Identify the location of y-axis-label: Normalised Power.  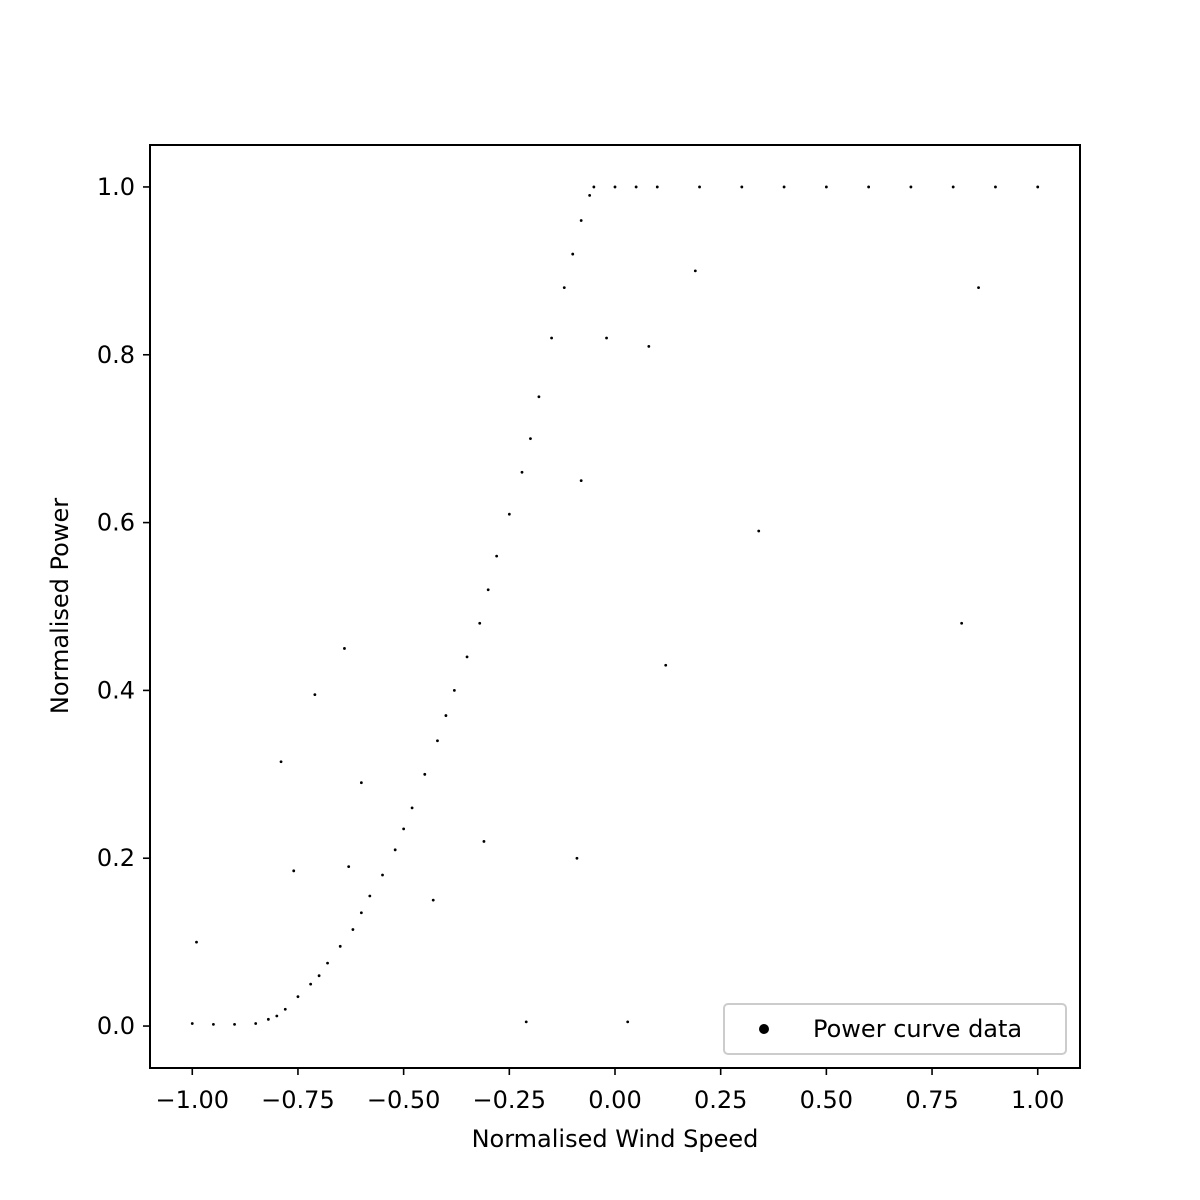
(60, 606).